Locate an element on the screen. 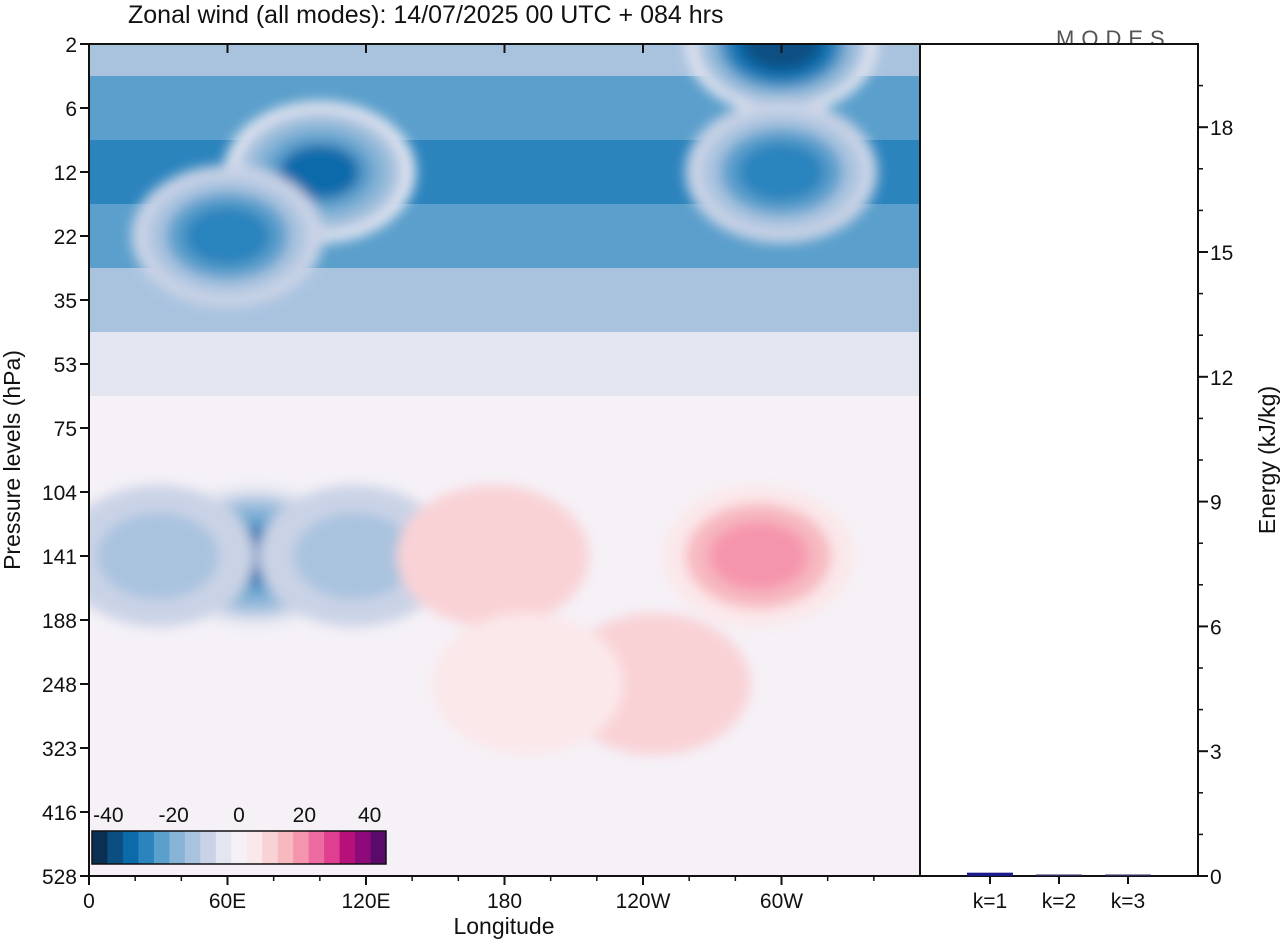 The width and height of the screenshot is (1280, 942). x-tick-label: 60W is located at coordinates (781, 901).